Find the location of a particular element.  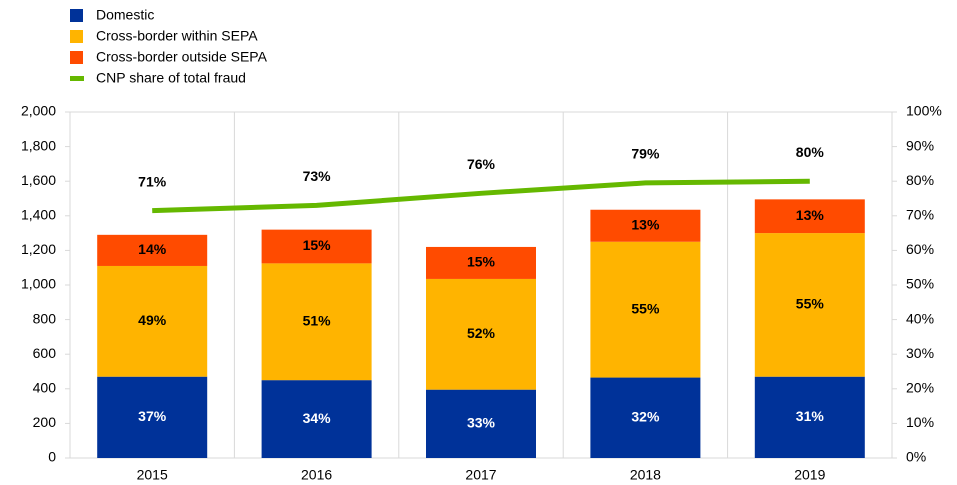

y-tick-label: 200 is located at coordinates (45, 422).